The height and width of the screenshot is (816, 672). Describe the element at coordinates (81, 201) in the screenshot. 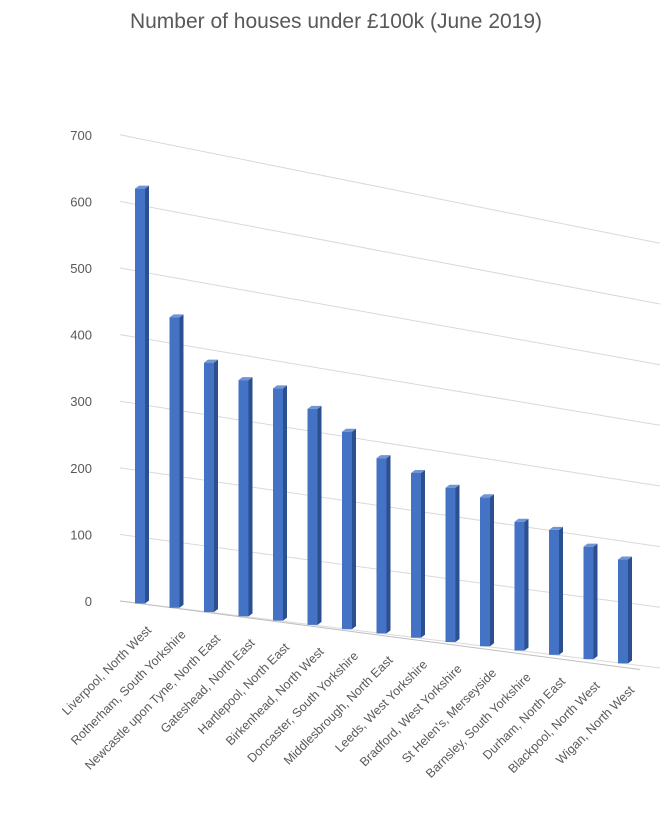

I see `y-tick-label: 600` at that location.